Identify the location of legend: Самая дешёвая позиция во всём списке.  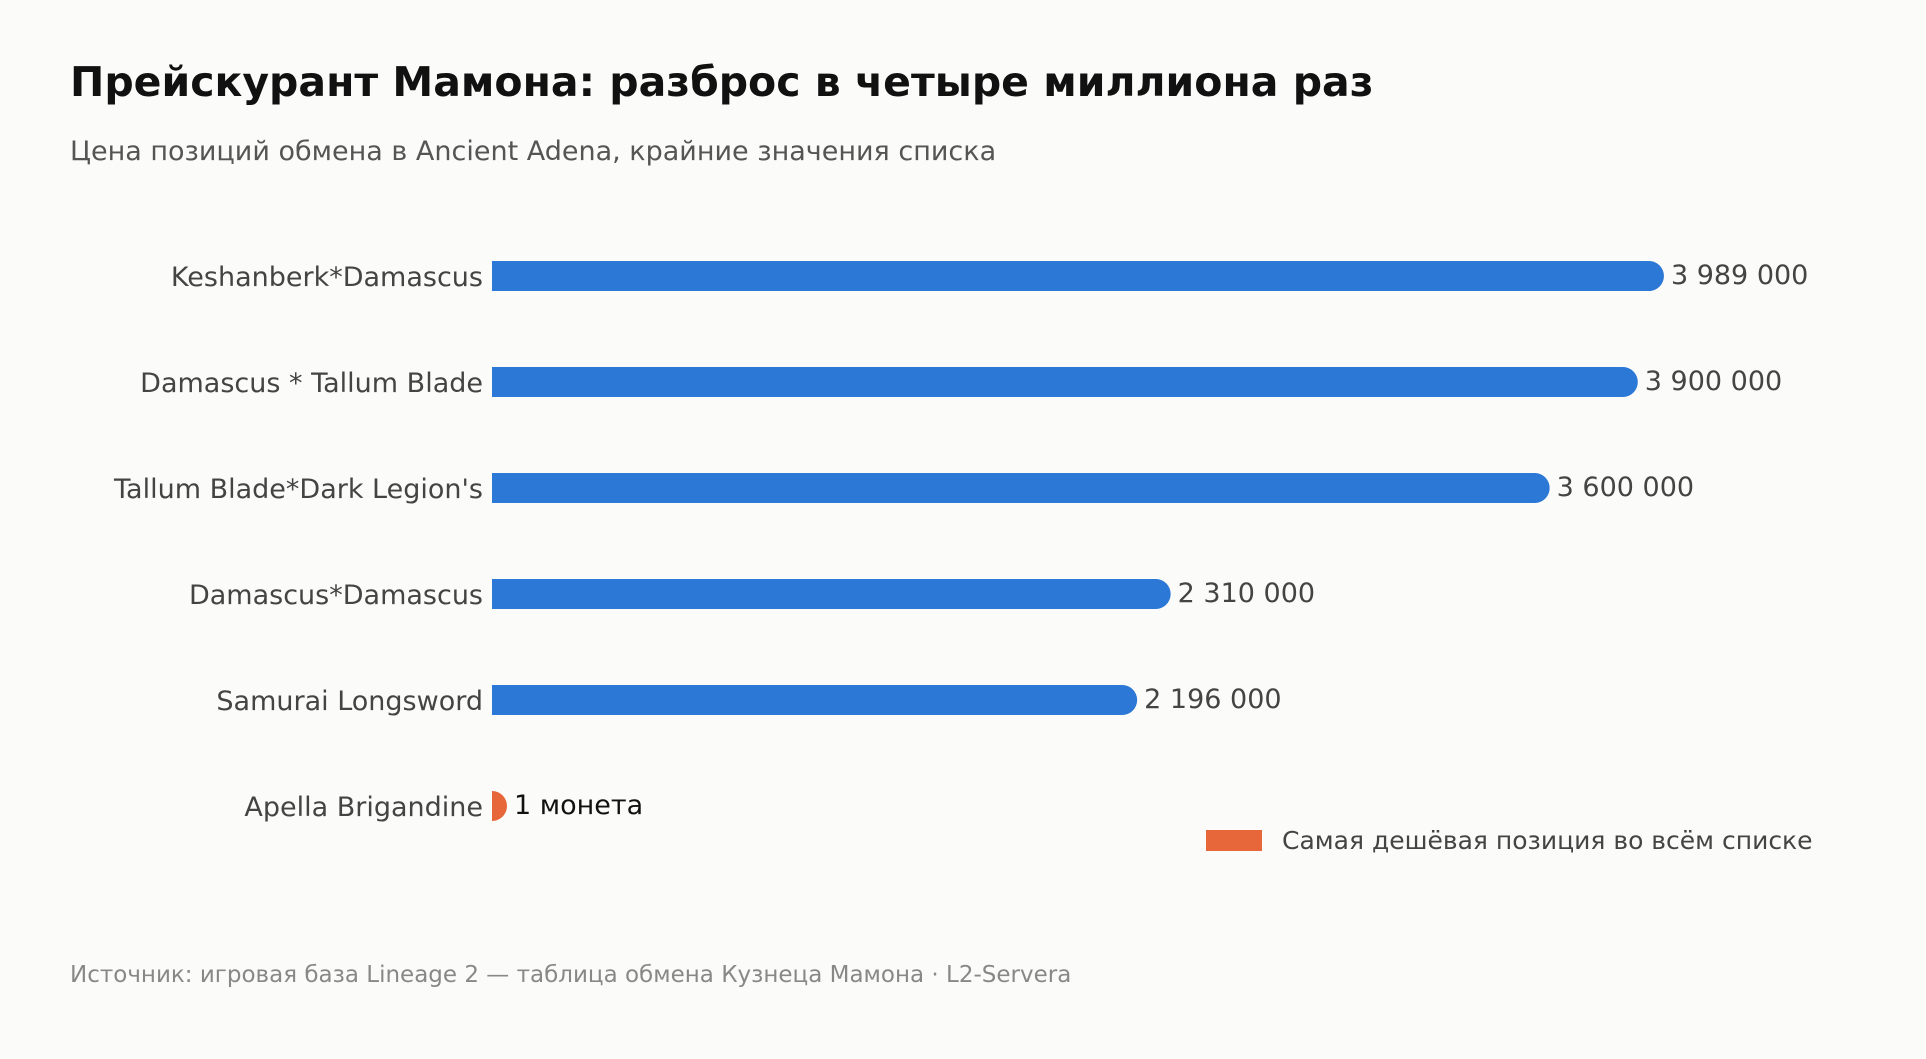
(1509, 840).